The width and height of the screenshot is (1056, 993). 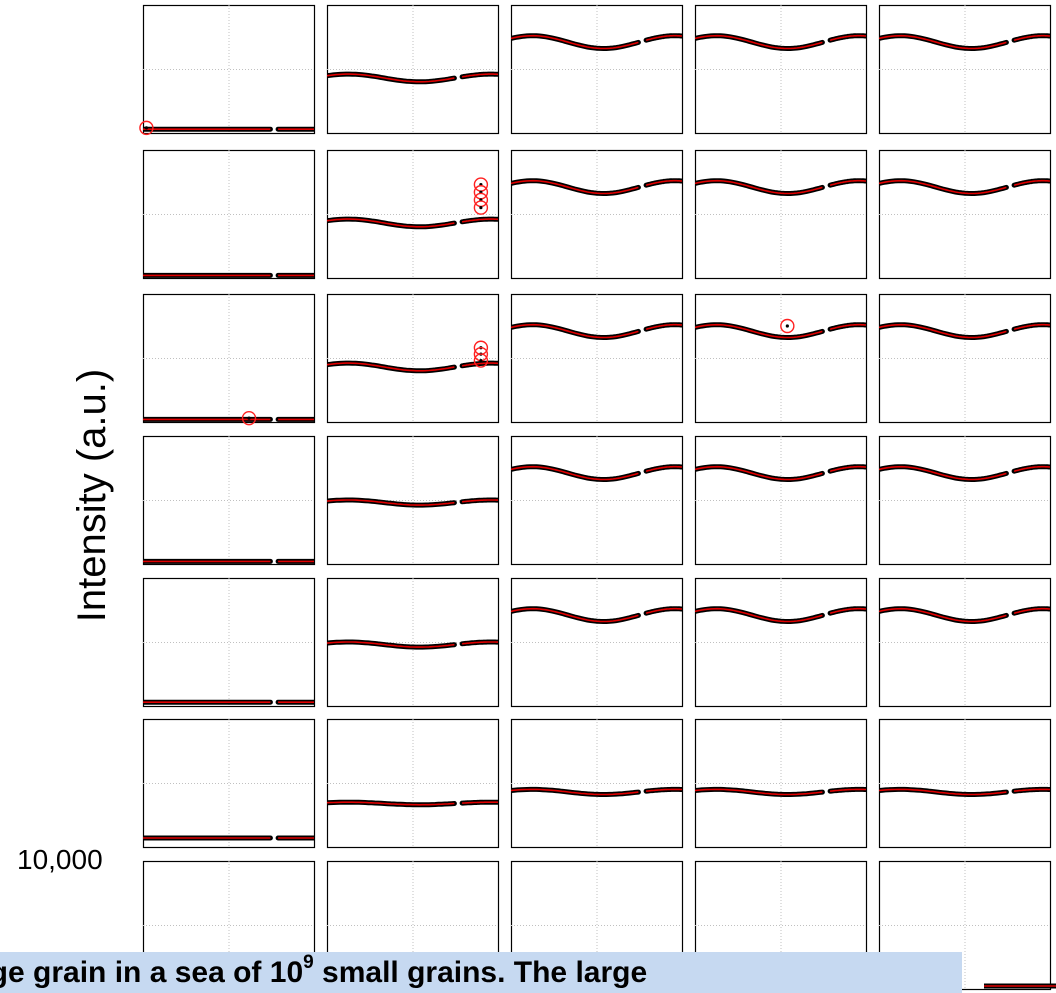 I want to click on panel-r2-c0, so click(x=229, y=359).